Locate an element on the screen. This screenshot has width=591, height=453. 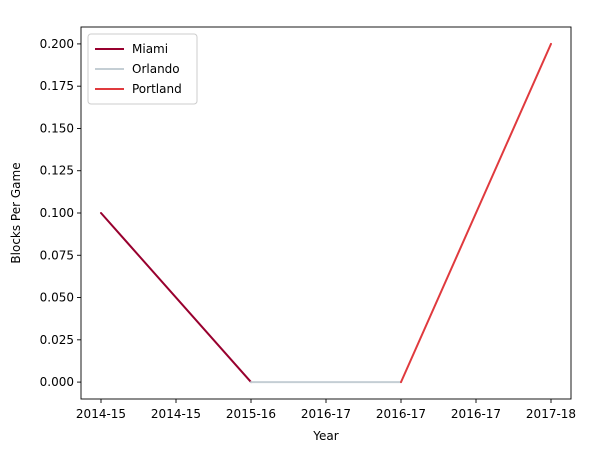
x-axis-label: Year is located at coordinates (325, 436).